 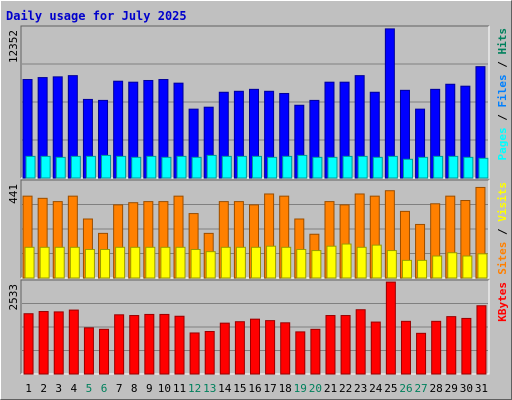 I want to click on x-tick-label-4: 4, so click(x=74, y=388).